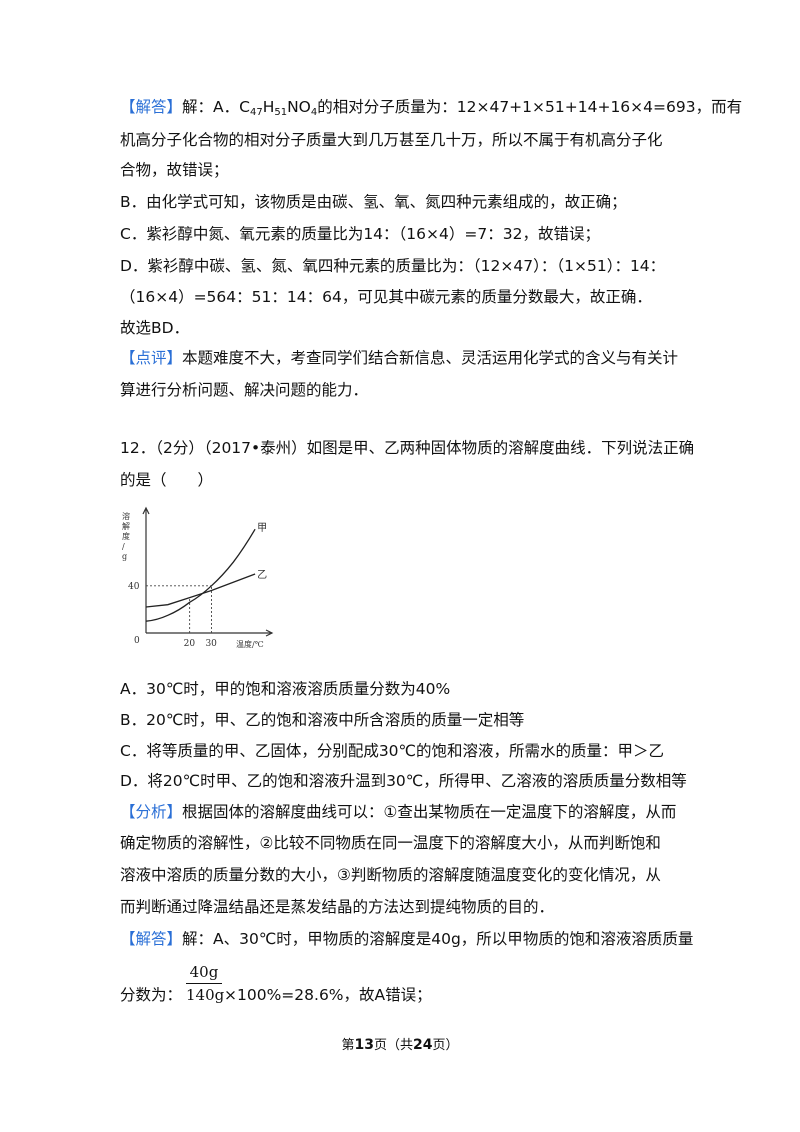 The height and width of the screenshot is (1132, 800). I want to click on analysis-tag: 【分析】, so click(151, 812).